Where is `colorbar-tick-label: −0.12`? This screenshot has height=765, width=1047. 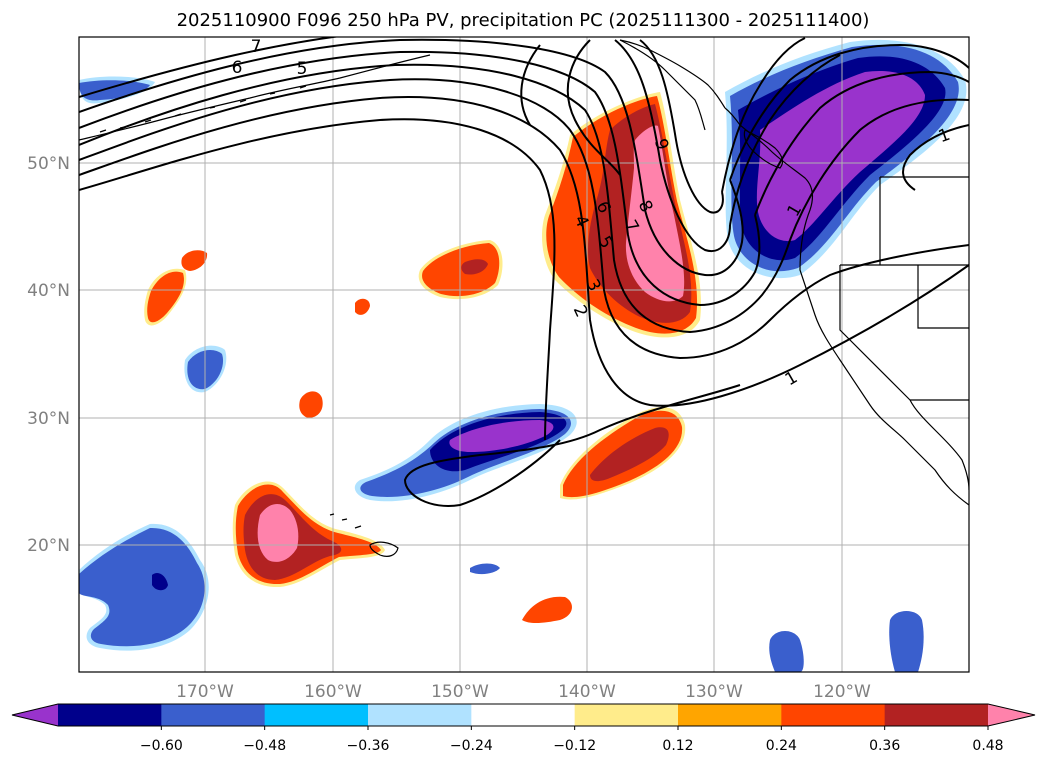 colorbar-tick-label: −0.12 is located at coordinates (574, 746).